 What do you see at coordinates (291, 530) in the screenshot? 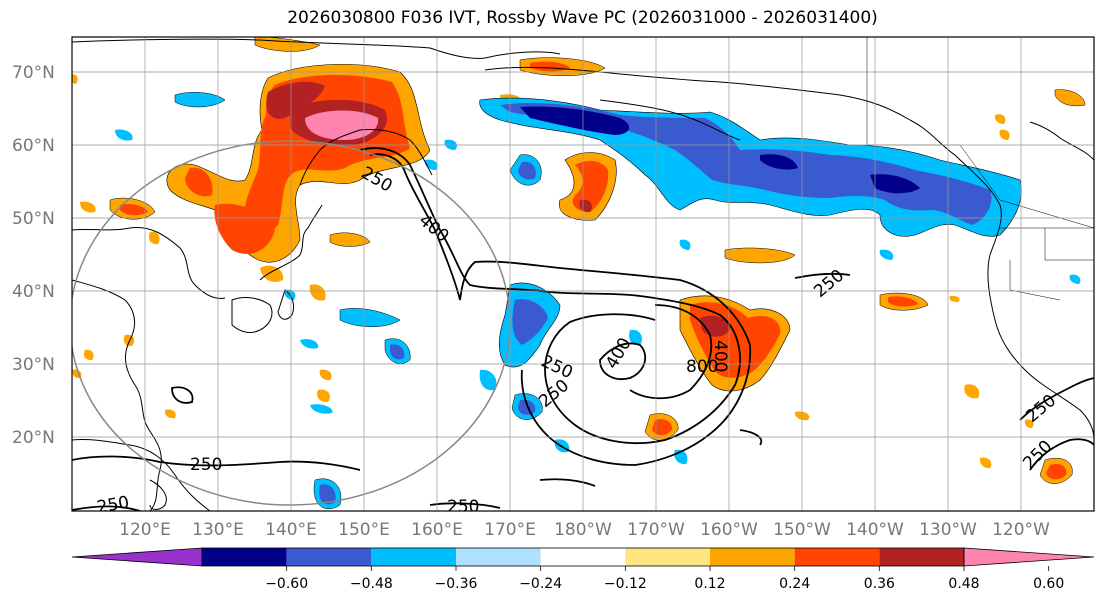
I see `lon-label: 140°E` at bounding box center [291, 530].